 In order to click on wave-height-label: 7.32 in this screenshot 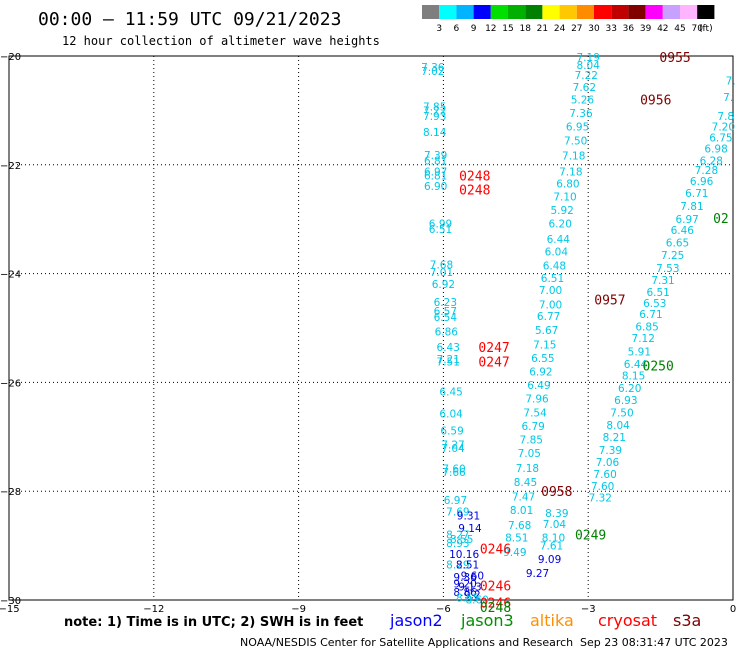, I will do `click(600, 499)`.